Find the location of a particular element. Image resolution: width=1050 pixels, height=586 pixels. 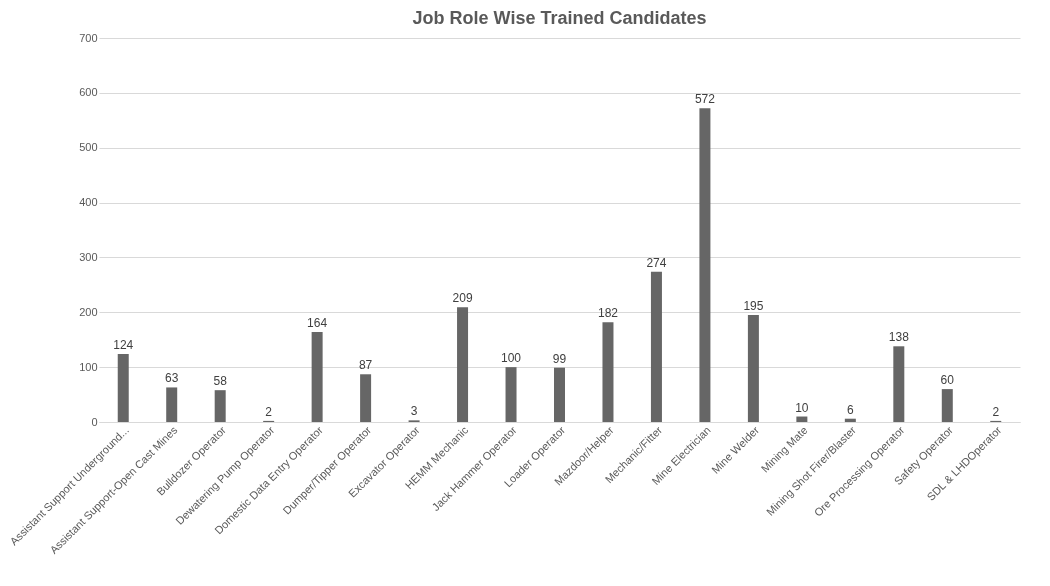

data-label: 3 is located at coordinates (414, 411).